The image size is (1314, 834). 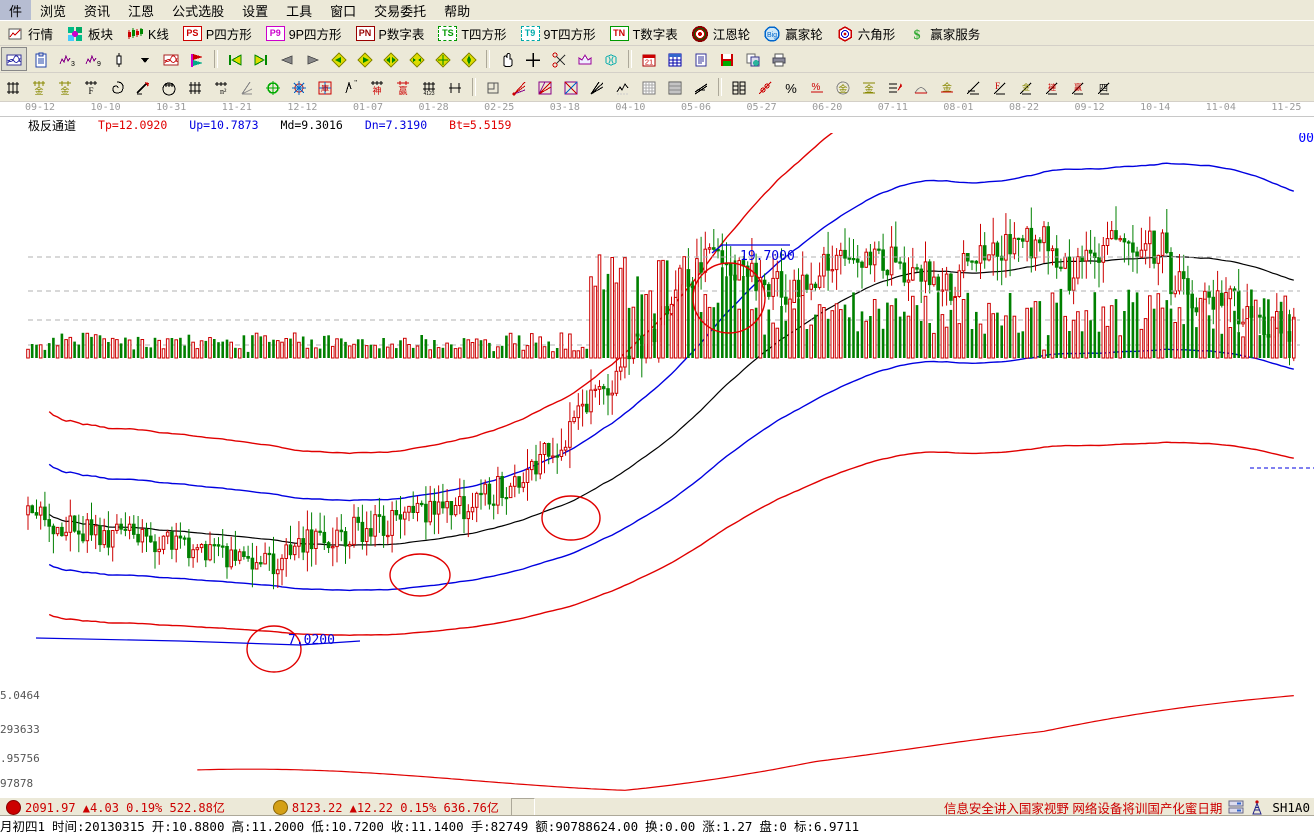 I want to click on toolbar-item-6: TS T四方形, so click(x=472, y=33).